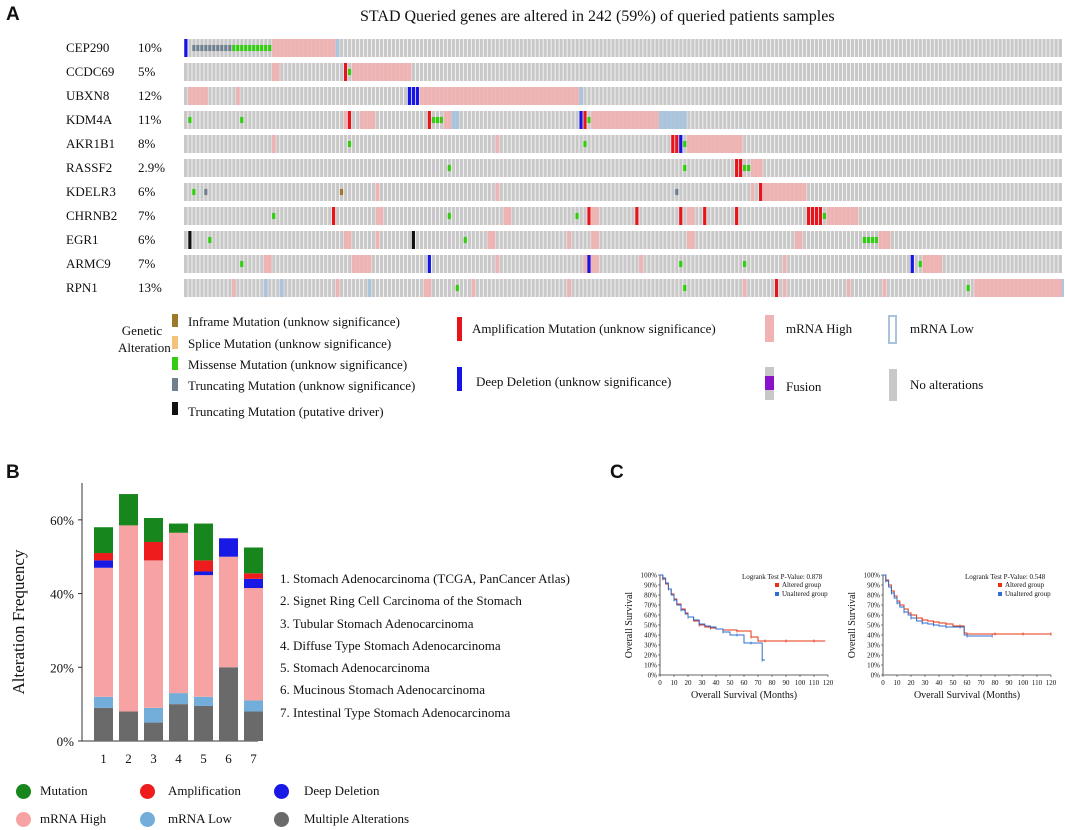  Describe the element at coordinates (967, 695) in the screenshot. I see `km-x-axis-title: Overall Survival (Months)` at that location.